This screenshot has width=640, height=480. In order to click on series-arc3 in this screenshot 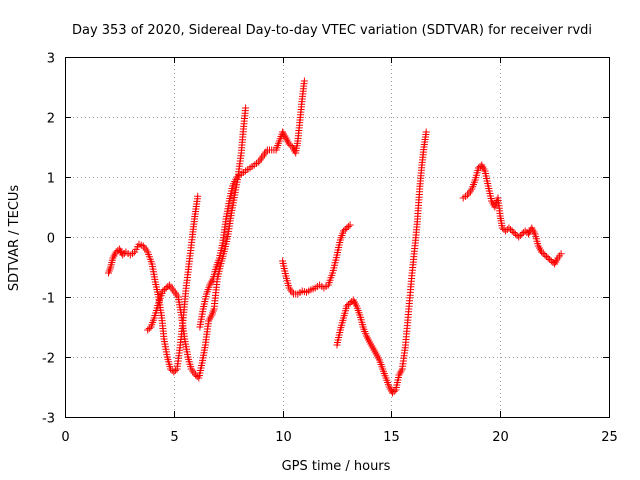, I will do `click(252, 204)`.